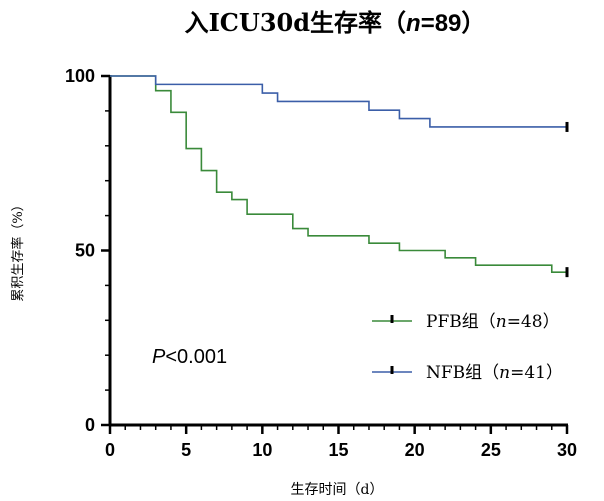  I want to click on survival-curve-nfb, so click(338, 101).